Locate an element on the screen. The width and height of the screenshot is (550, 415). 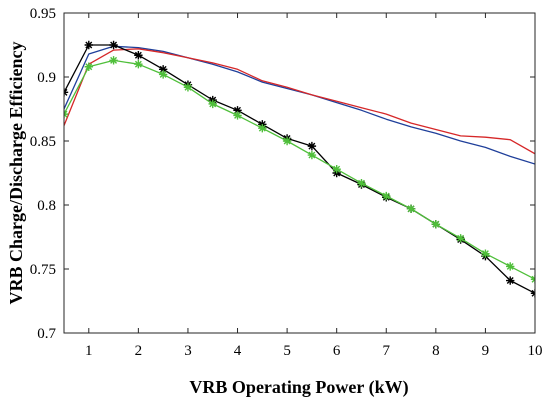
x-tick-label: 1 is located at coordinates (89, 351).